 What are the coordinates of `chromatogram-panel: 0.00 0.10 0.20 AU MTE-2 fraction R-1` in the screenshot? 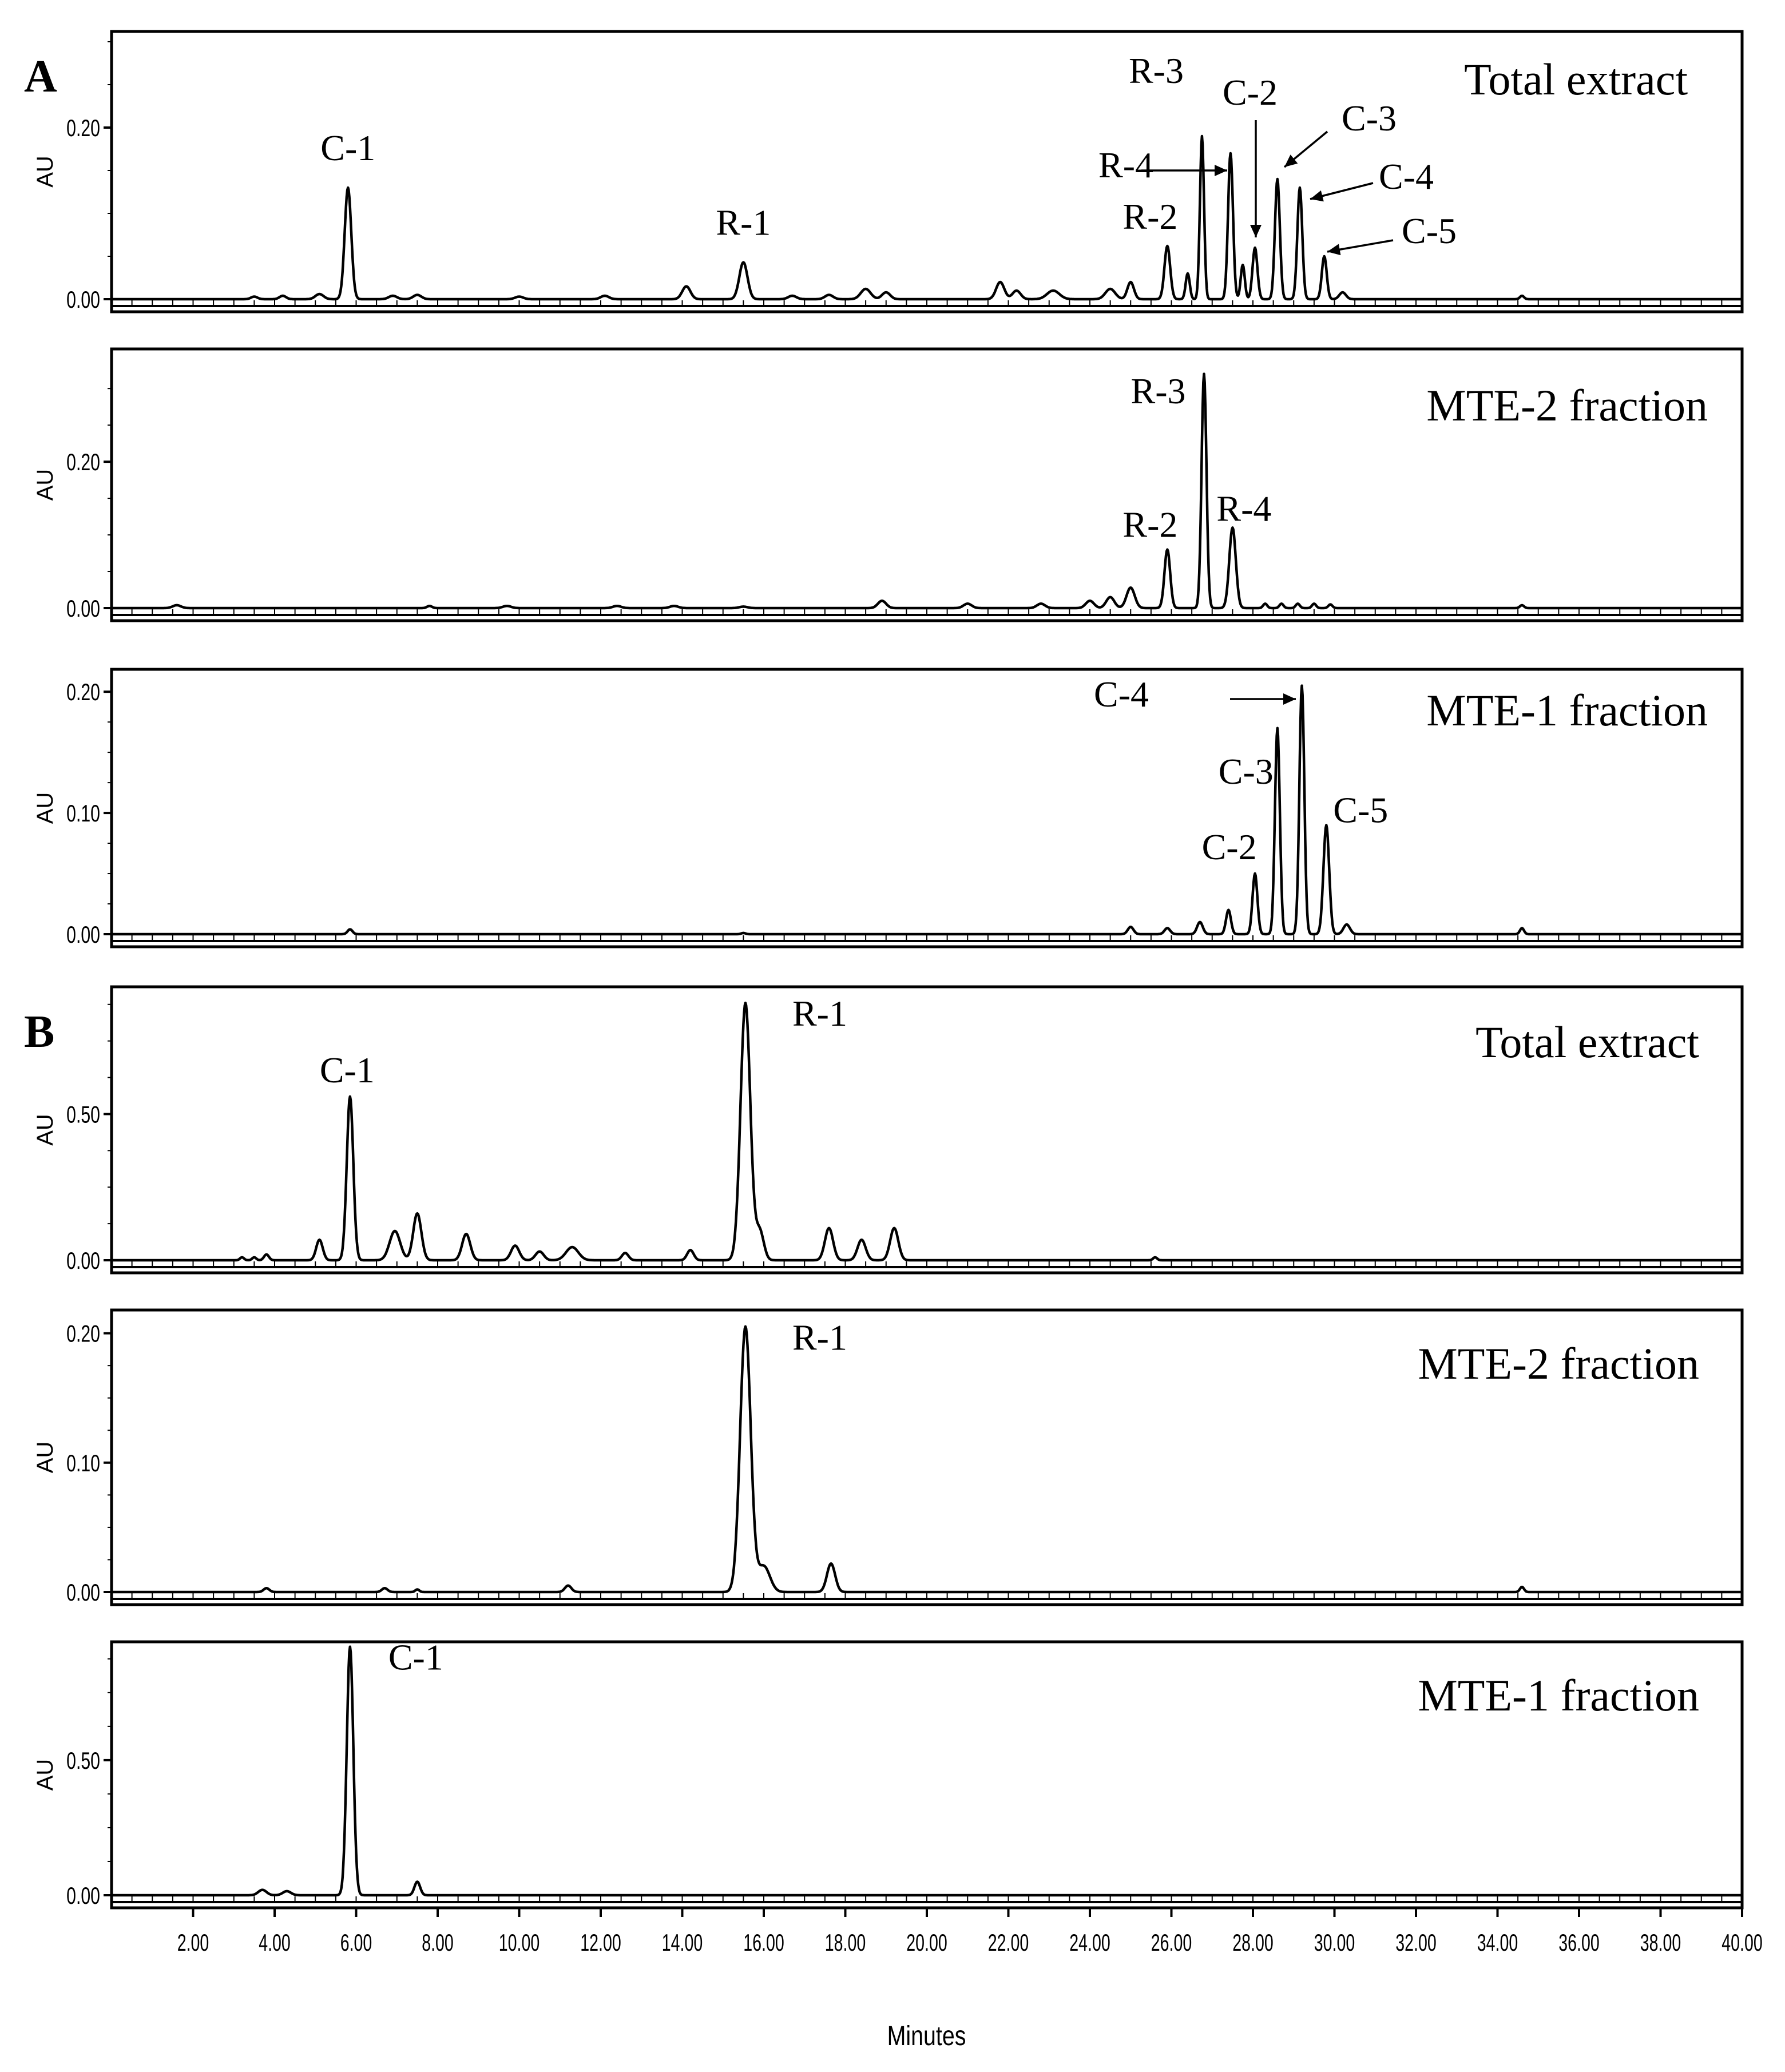 It's located at (888, 1457).